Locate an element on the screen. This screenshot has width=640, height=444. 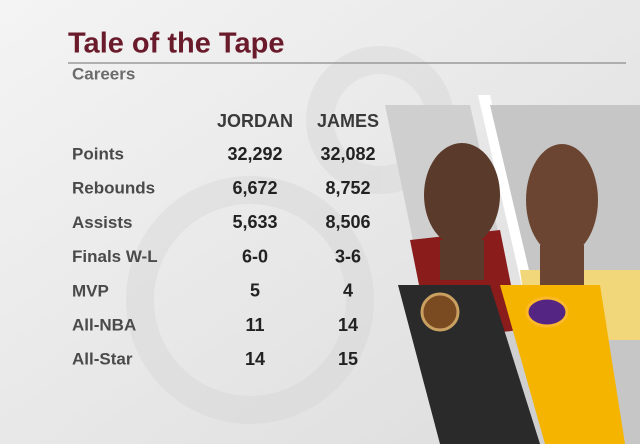
cell-value: 32,292 is located at coordinates (254, 154).